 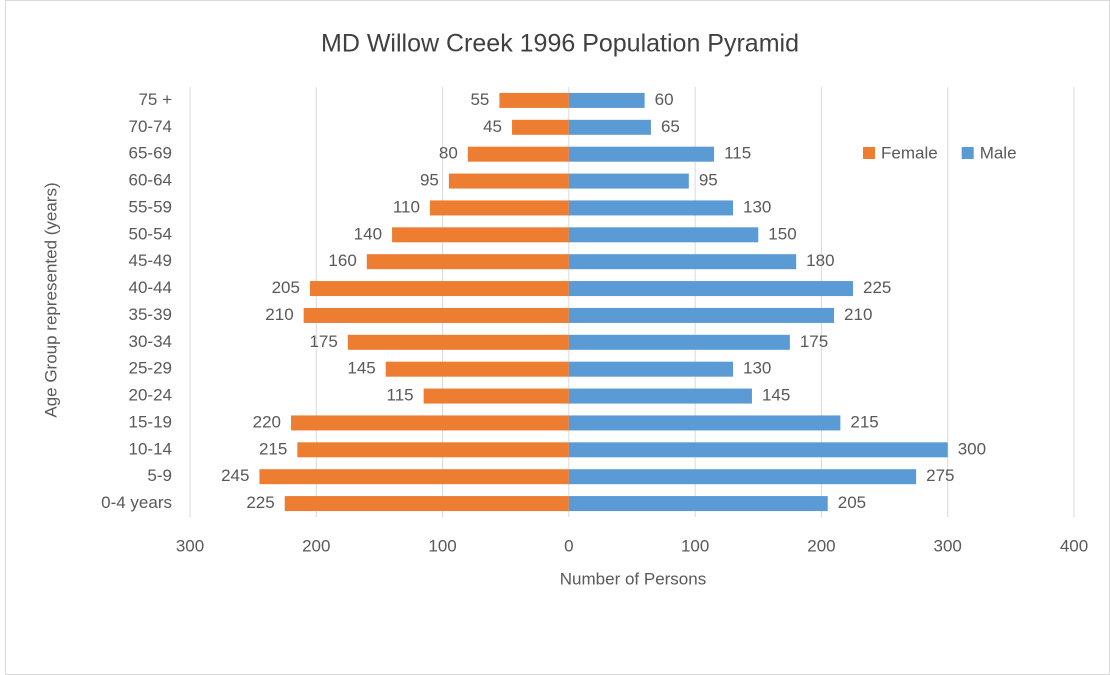 What do you see at coordinates (150, 126) in the screenshot?
I see `y-tick-label: 70-74` at bounding box center [150, 126].